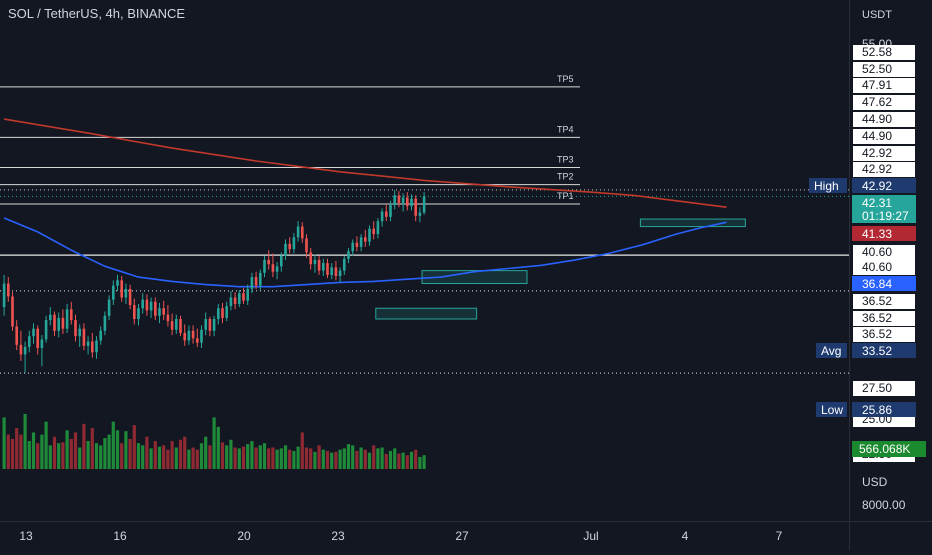 The image size is (932, 555). What do you see at coordinates (884, 505) in the screenshot?
I see `volume-tick-label: 8000.00` at bounding box center [884, 505].